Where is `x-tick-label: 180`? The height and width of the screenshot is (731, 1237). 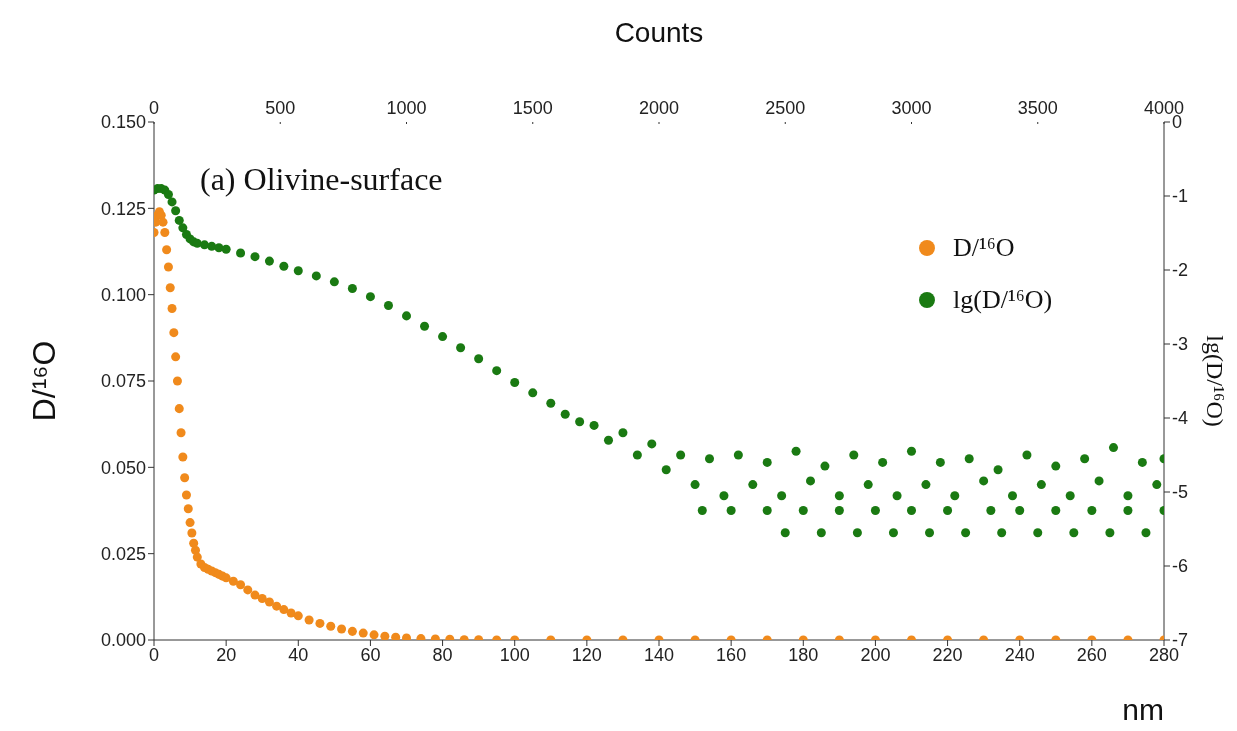
x-tick-label: 180 is located at coordinates (803, 654).